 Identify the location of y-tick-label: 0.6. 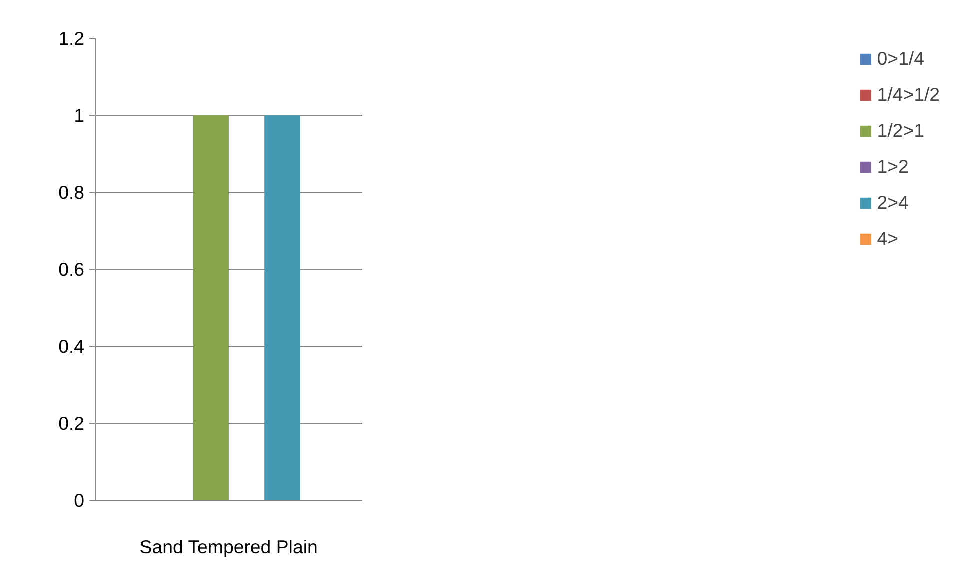
(71, 269).